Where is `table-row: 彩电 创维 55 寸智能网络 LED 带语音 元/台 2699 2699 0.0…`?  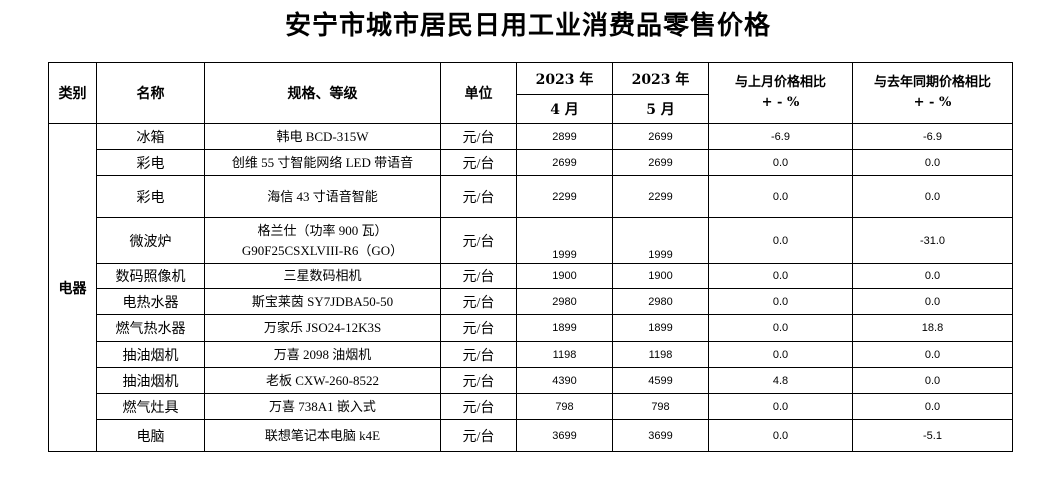
table-row: 彩电 创维 55 寸智能网络 LED 带语音 元/台 2699 2699 0.0… is located at coordinates (531, 162).